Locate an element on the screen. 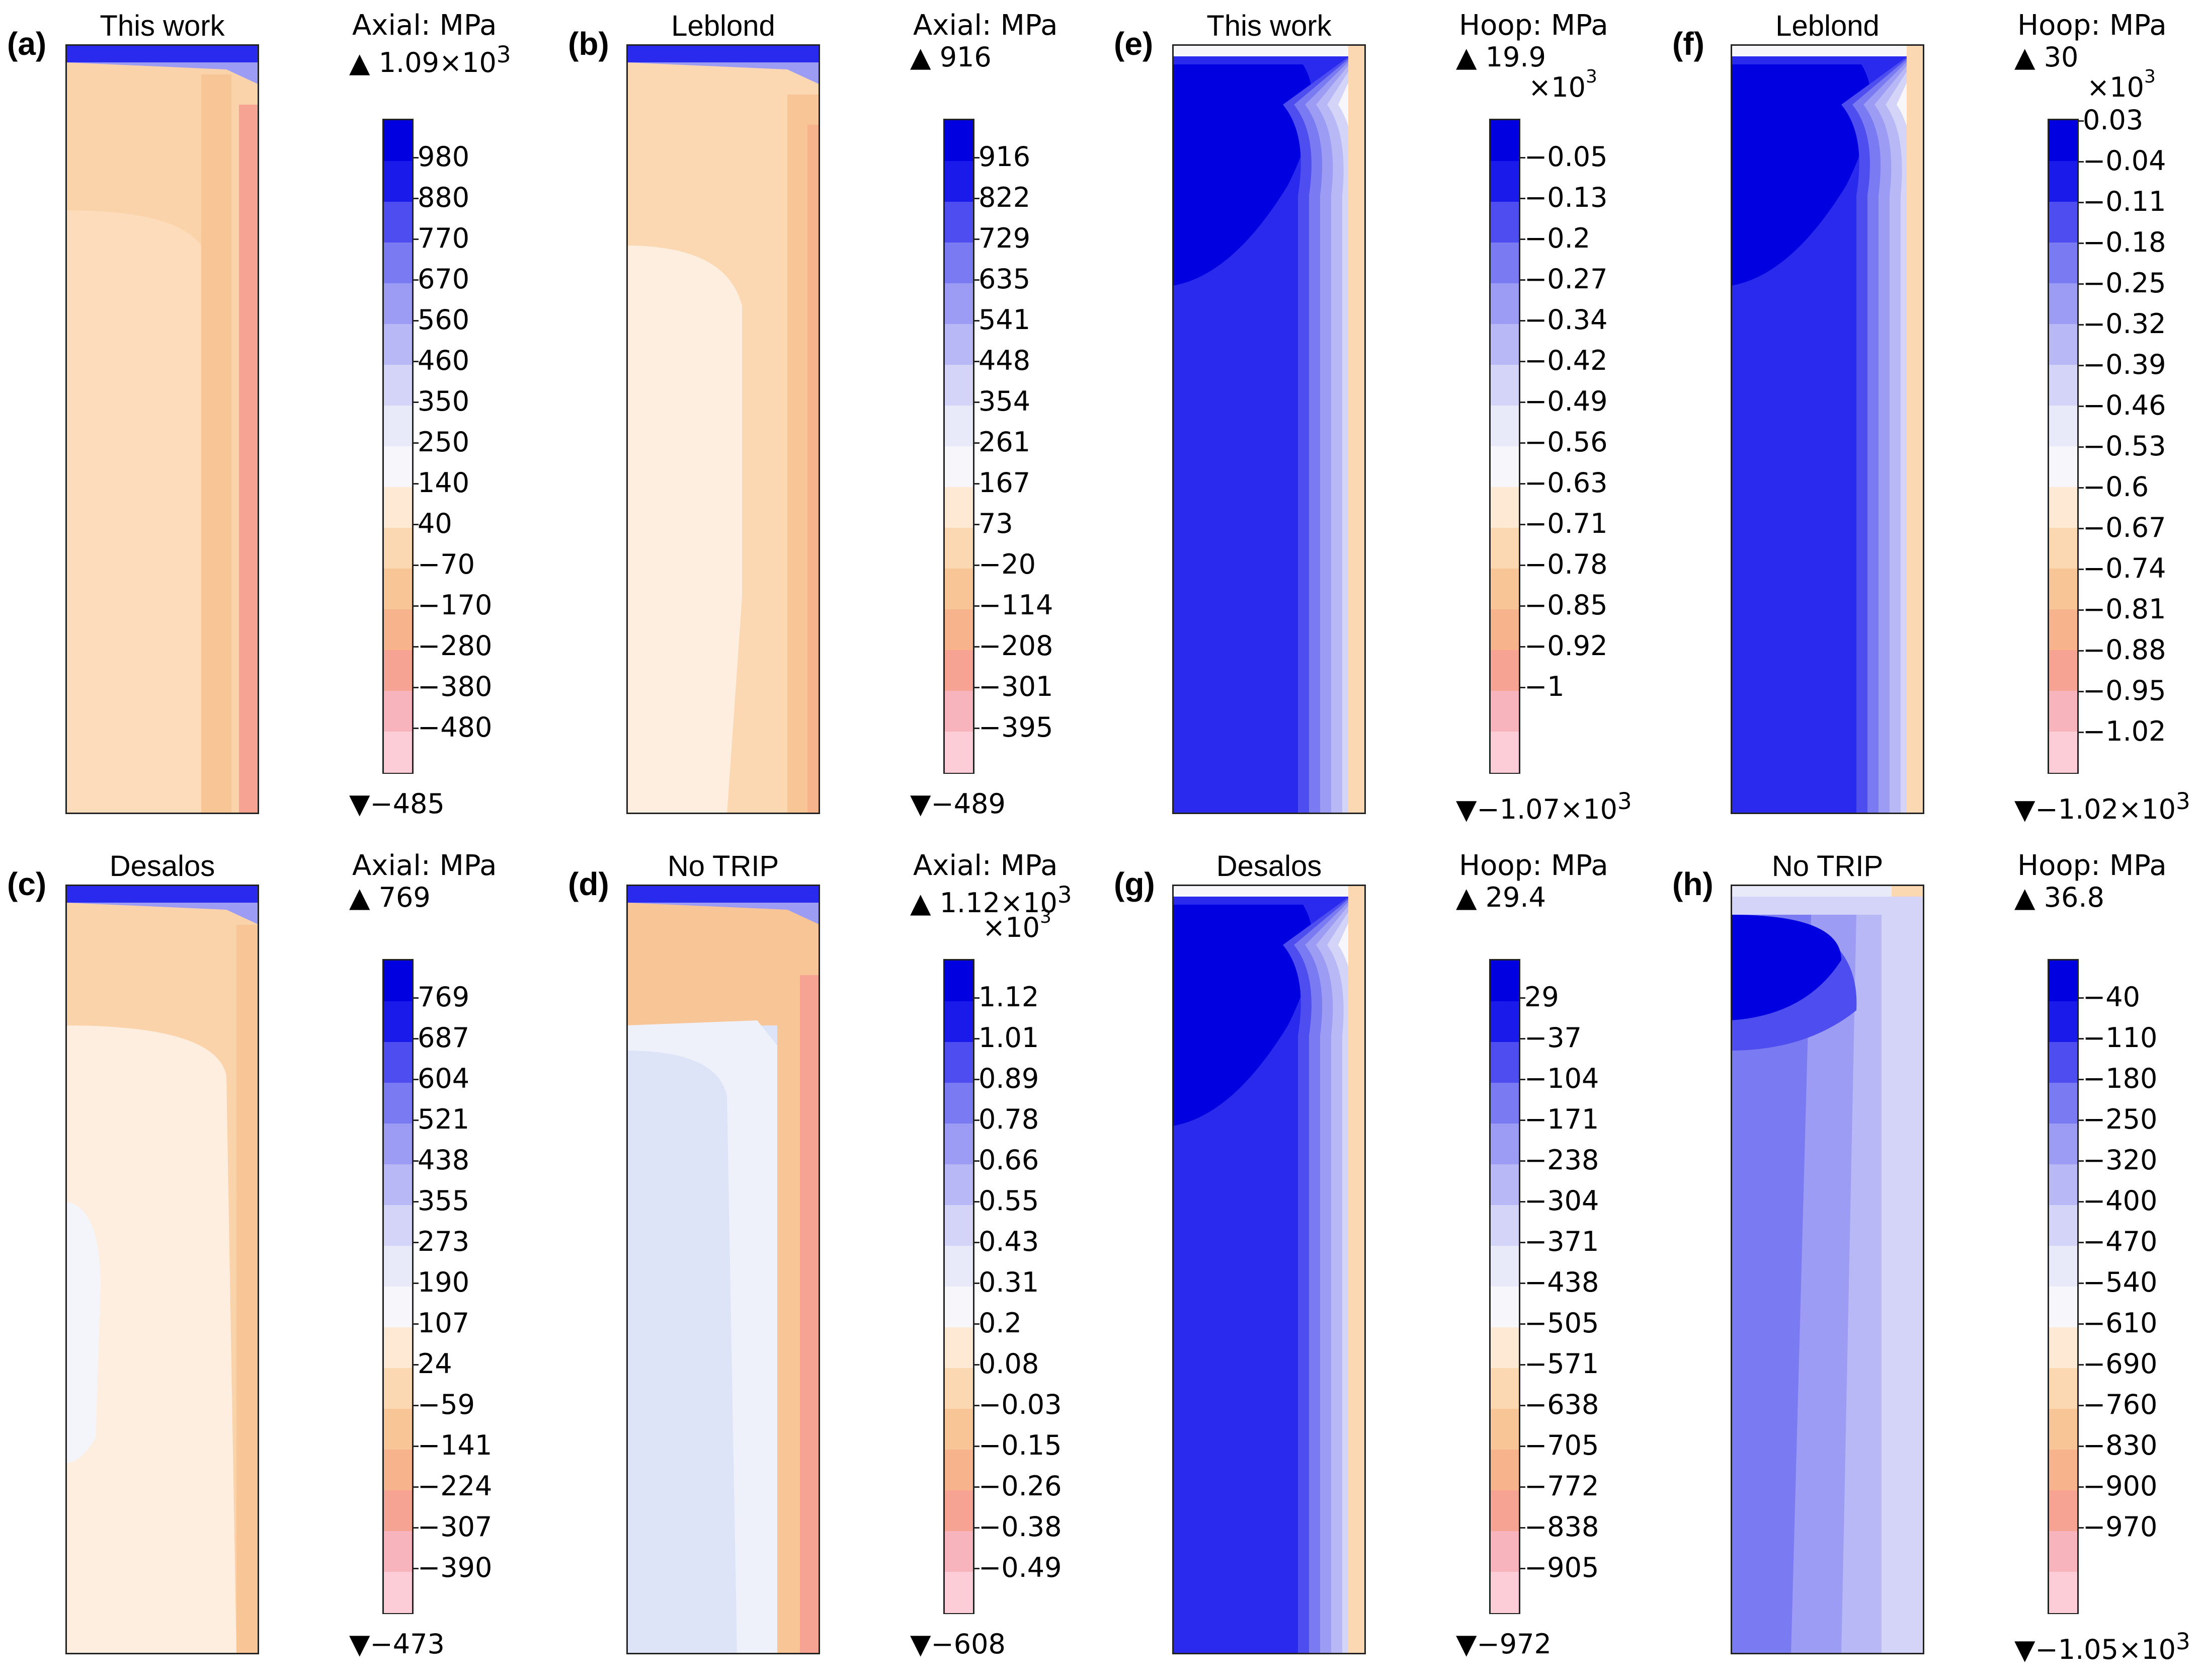 This screenshot has width=2201, height=1680. colorbar-tick-label: 167 is located at coordinates (1005, 482).